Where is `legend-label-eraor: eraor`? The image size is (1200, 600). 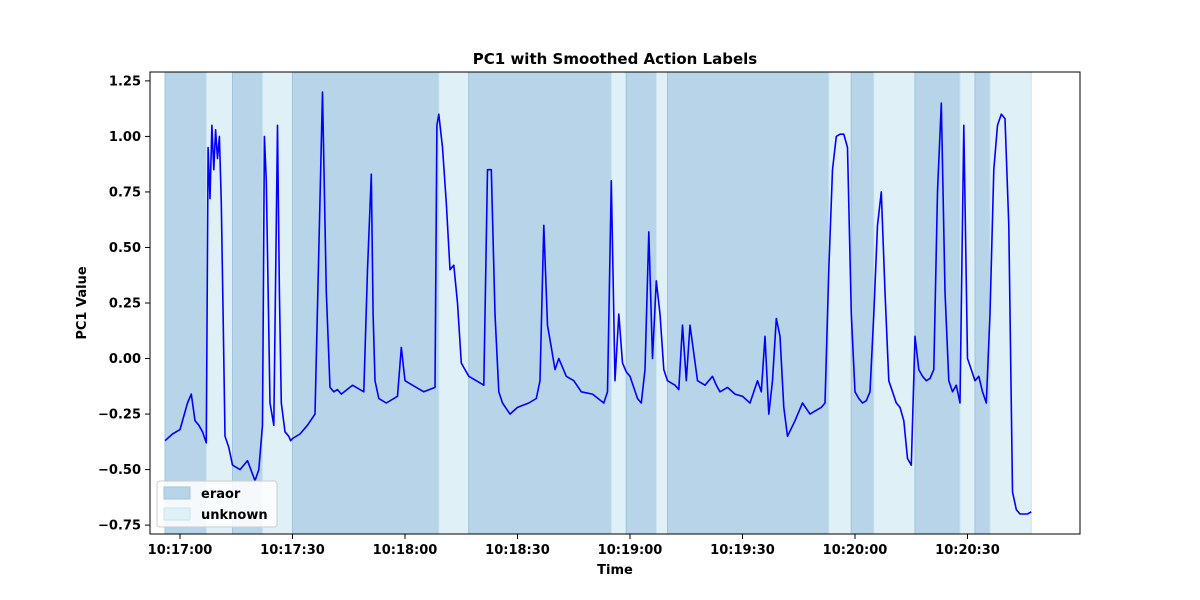
legend-label-eraor: eraor is located at coordinates (221, 494).